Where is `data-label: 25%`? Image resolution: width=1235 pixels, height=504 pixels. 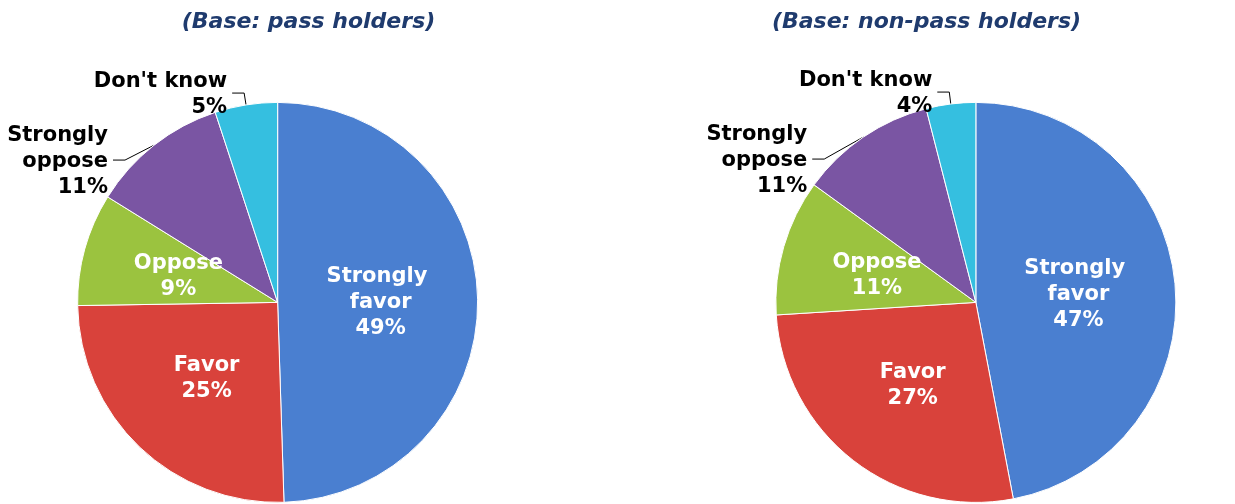
data-label: 25% is located at coordinates (206, 389).